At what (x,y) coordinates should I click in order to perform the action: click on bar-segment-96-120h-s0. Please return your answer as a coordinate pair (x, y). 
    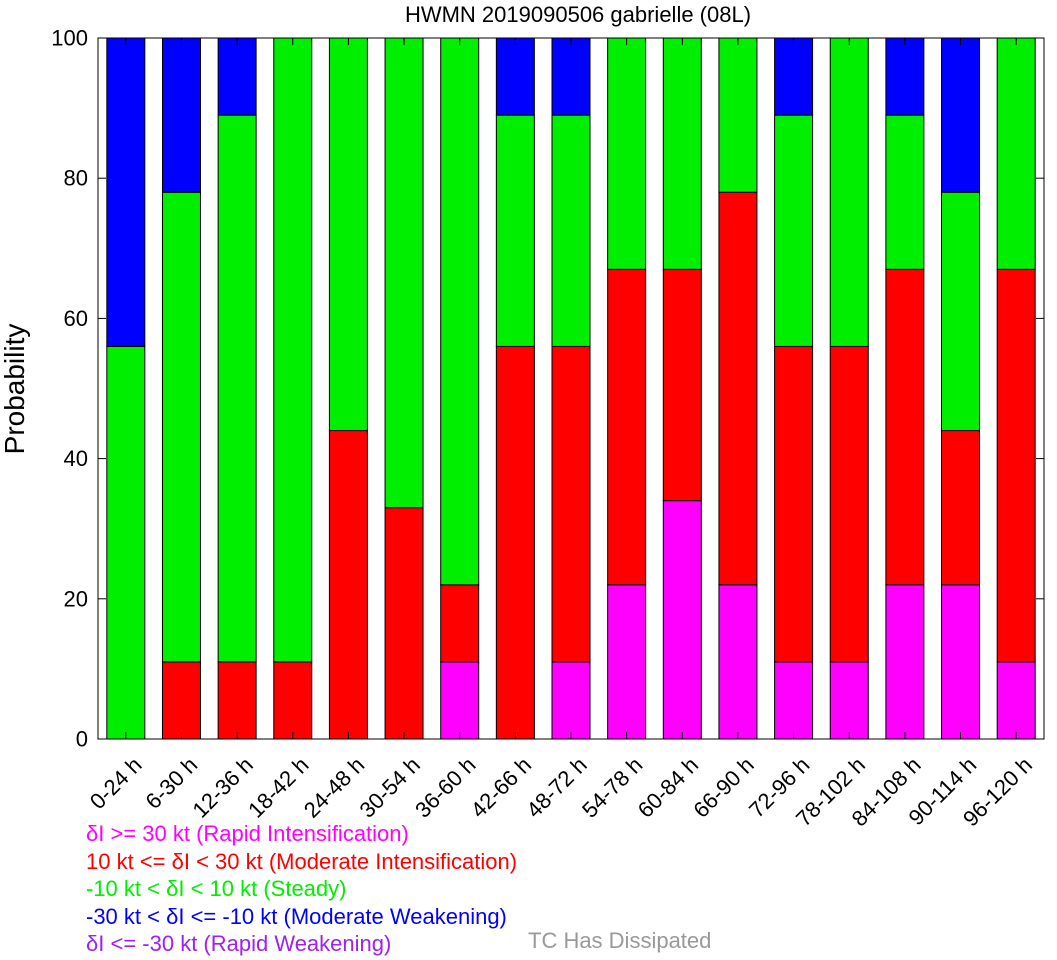
    Looking at the image, I should click on (1016, 700).